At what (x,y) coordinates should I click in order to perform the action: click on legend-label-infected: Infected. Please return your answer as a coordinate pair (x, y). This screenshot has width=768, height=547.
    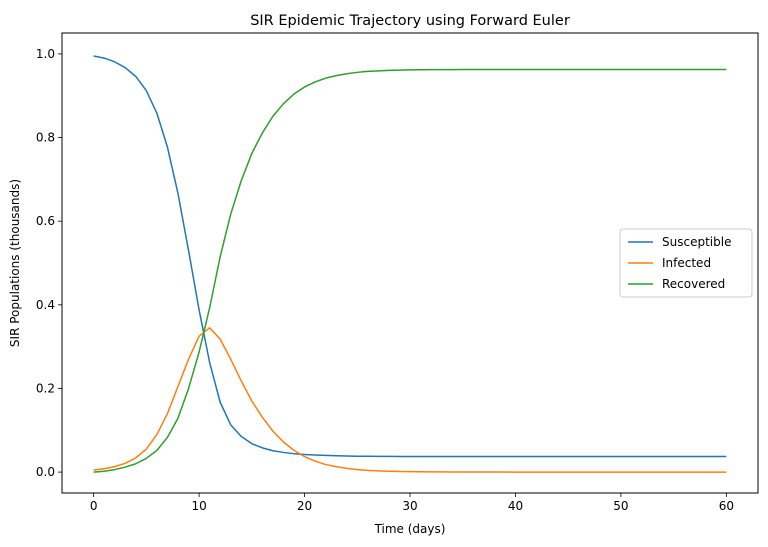
    Looking at the image, I should click on (686, 263).